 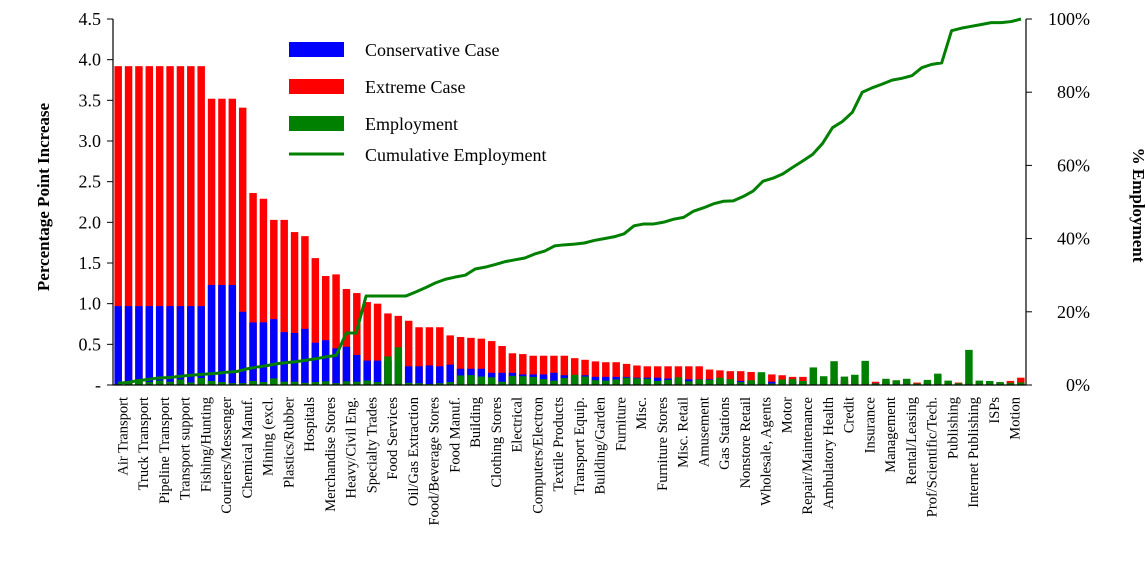 I want to click on right-axis-ticks: 0% 20% 40% 60% 80% 100%, so click(x=1058, y=202).